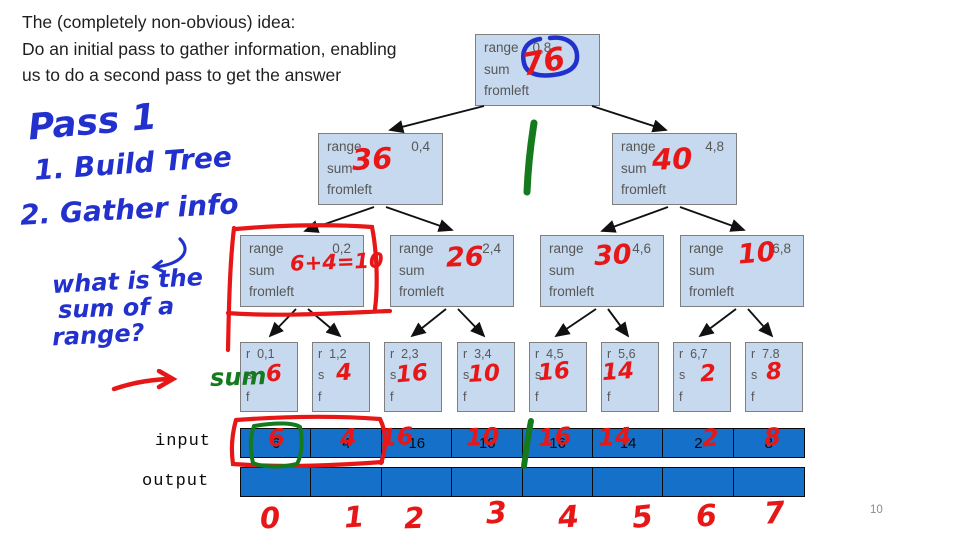 The height and width of the screenshot is (540, 960). I want to click on ink-input-4: 16, so click(555, 437).